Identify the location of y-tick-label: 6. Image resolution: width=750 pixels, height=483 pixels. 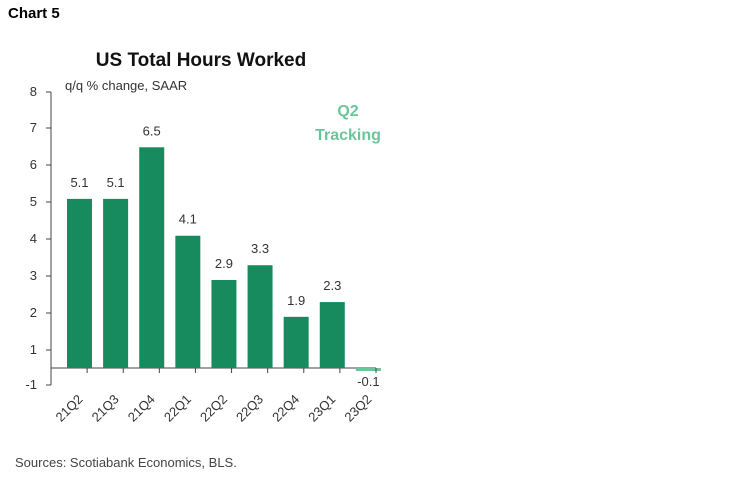
(33, 164).